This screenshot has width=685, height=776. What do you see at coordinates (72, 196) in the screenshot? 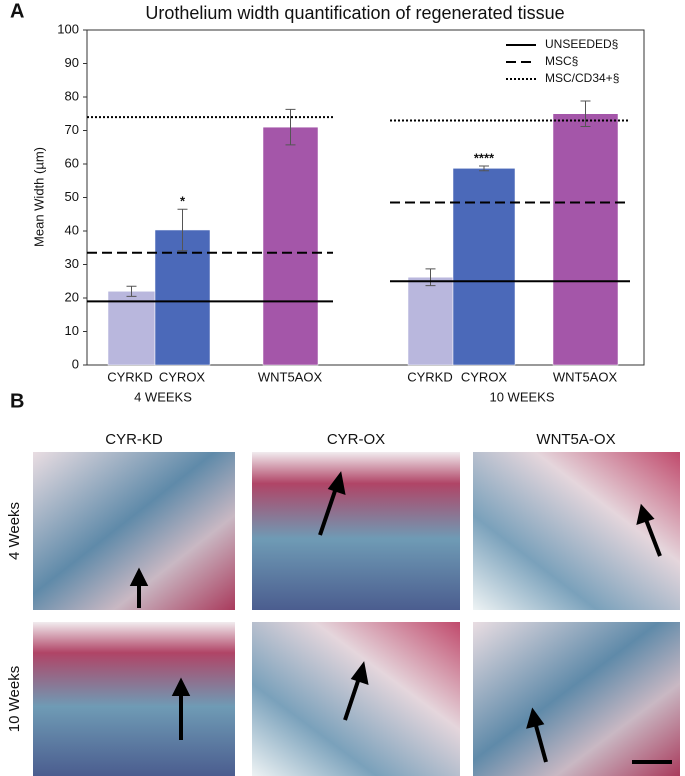
I see `y-tick-label: 50` at bounding box center [72, 196].